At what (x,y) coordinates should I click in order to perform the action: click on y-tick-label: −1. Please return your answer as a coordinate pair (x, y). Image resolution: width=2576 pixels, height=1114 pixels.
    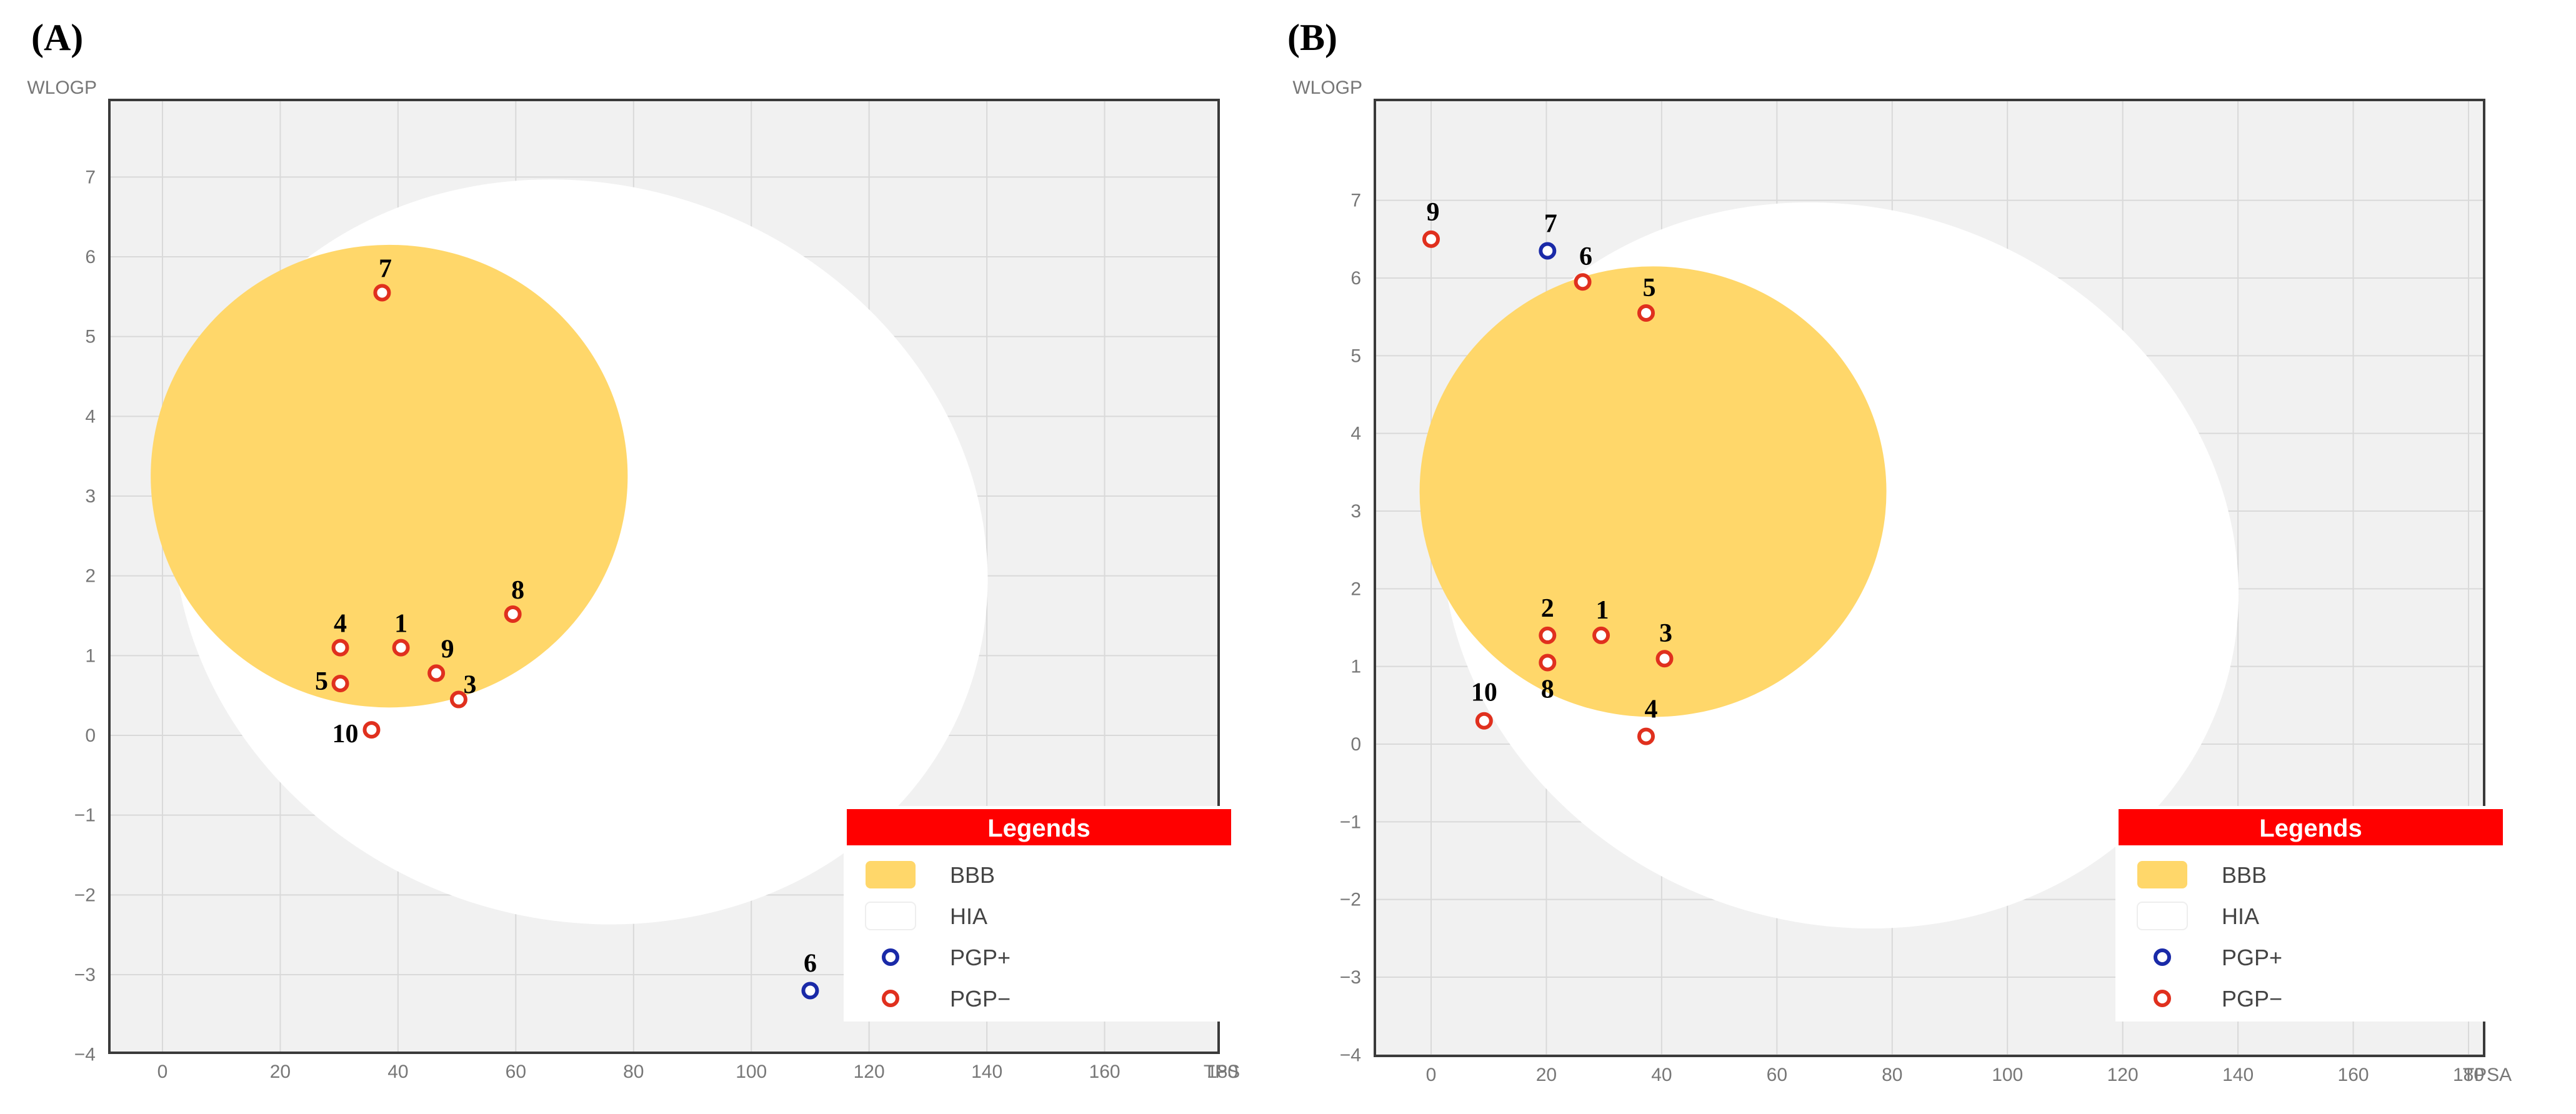
    Looking at the image, I should click on (1350, 822).